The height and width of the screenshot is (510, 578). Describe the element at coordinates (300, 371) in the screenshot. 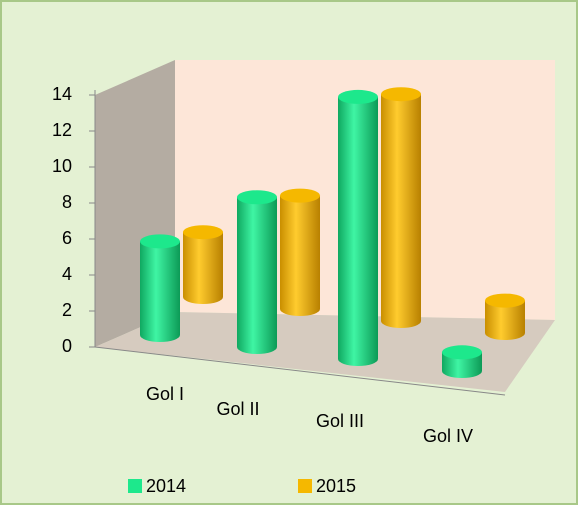

I see `x-axis` at that location.